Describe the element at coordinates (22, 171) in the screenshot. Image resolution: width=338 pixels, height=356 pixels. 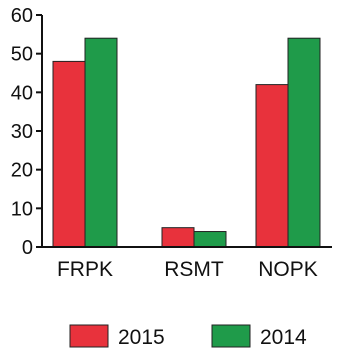
I see `y-tick-label: 20` at that location.